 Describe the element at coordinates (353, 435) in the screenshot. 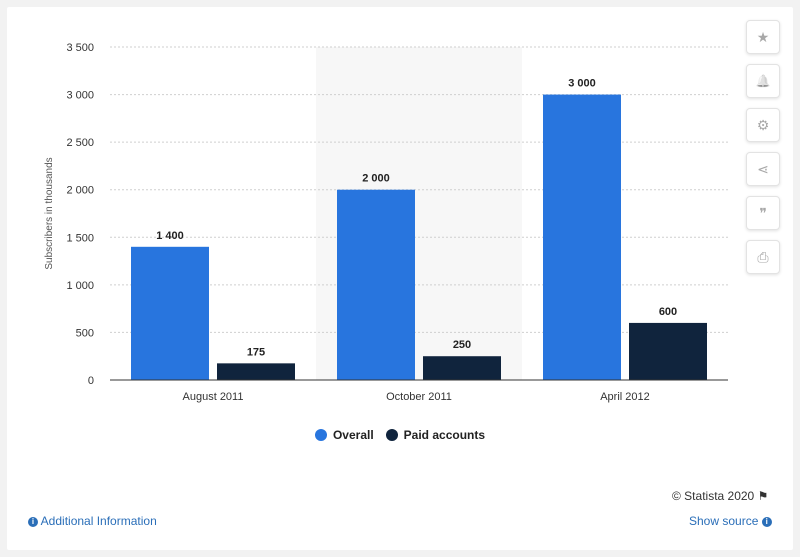

I see `legend-label-overall: Overall` at that location.